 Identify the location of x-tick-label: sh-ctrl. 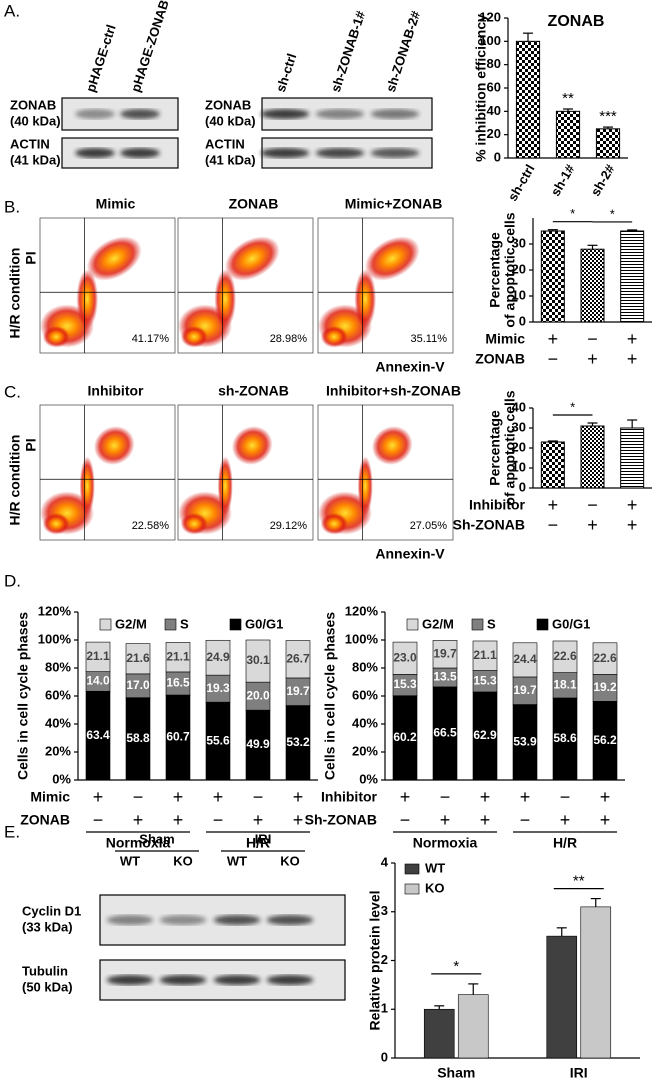
(521, 183).